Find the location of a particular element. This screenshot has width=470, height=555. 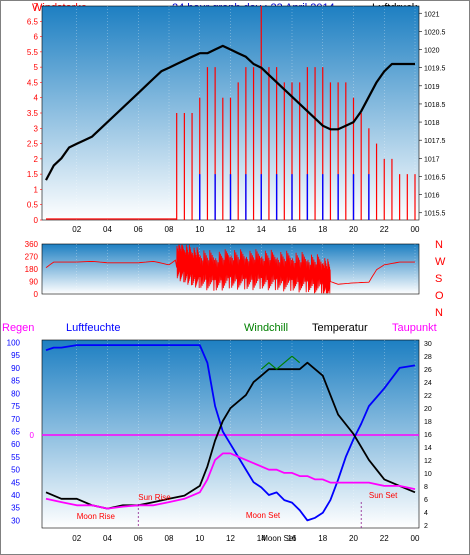

time-tick-label: 00 is located at coordinates (415, 538).